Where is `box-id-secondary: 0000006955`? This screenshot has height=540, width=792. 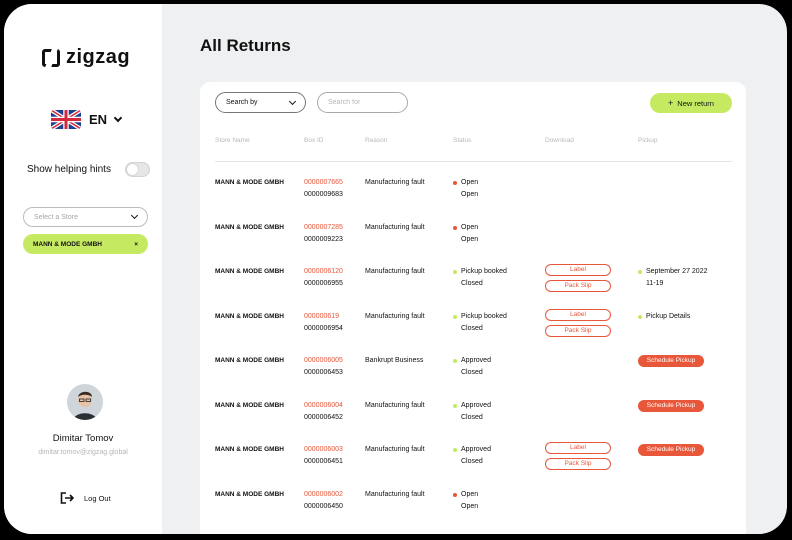 box-id-secondary: 0000006955 is located at coordinates (323, 283).